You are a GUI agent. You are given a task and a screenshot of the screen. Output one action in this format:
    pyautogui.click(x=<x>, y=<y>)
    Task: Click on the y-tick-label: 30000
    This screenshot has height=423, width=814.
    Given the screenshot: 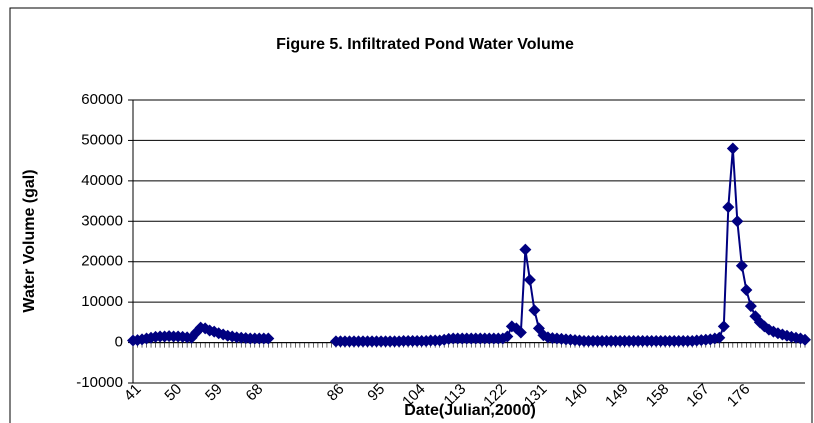 What is the action you would take?
    pyautogui.click(x=102, y=220)
    